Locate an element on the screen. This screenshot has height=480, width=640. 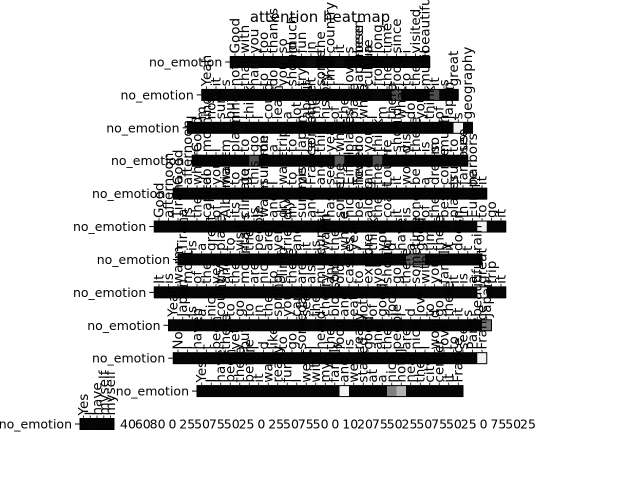
token-label: in is located at coordinates (293, 212).